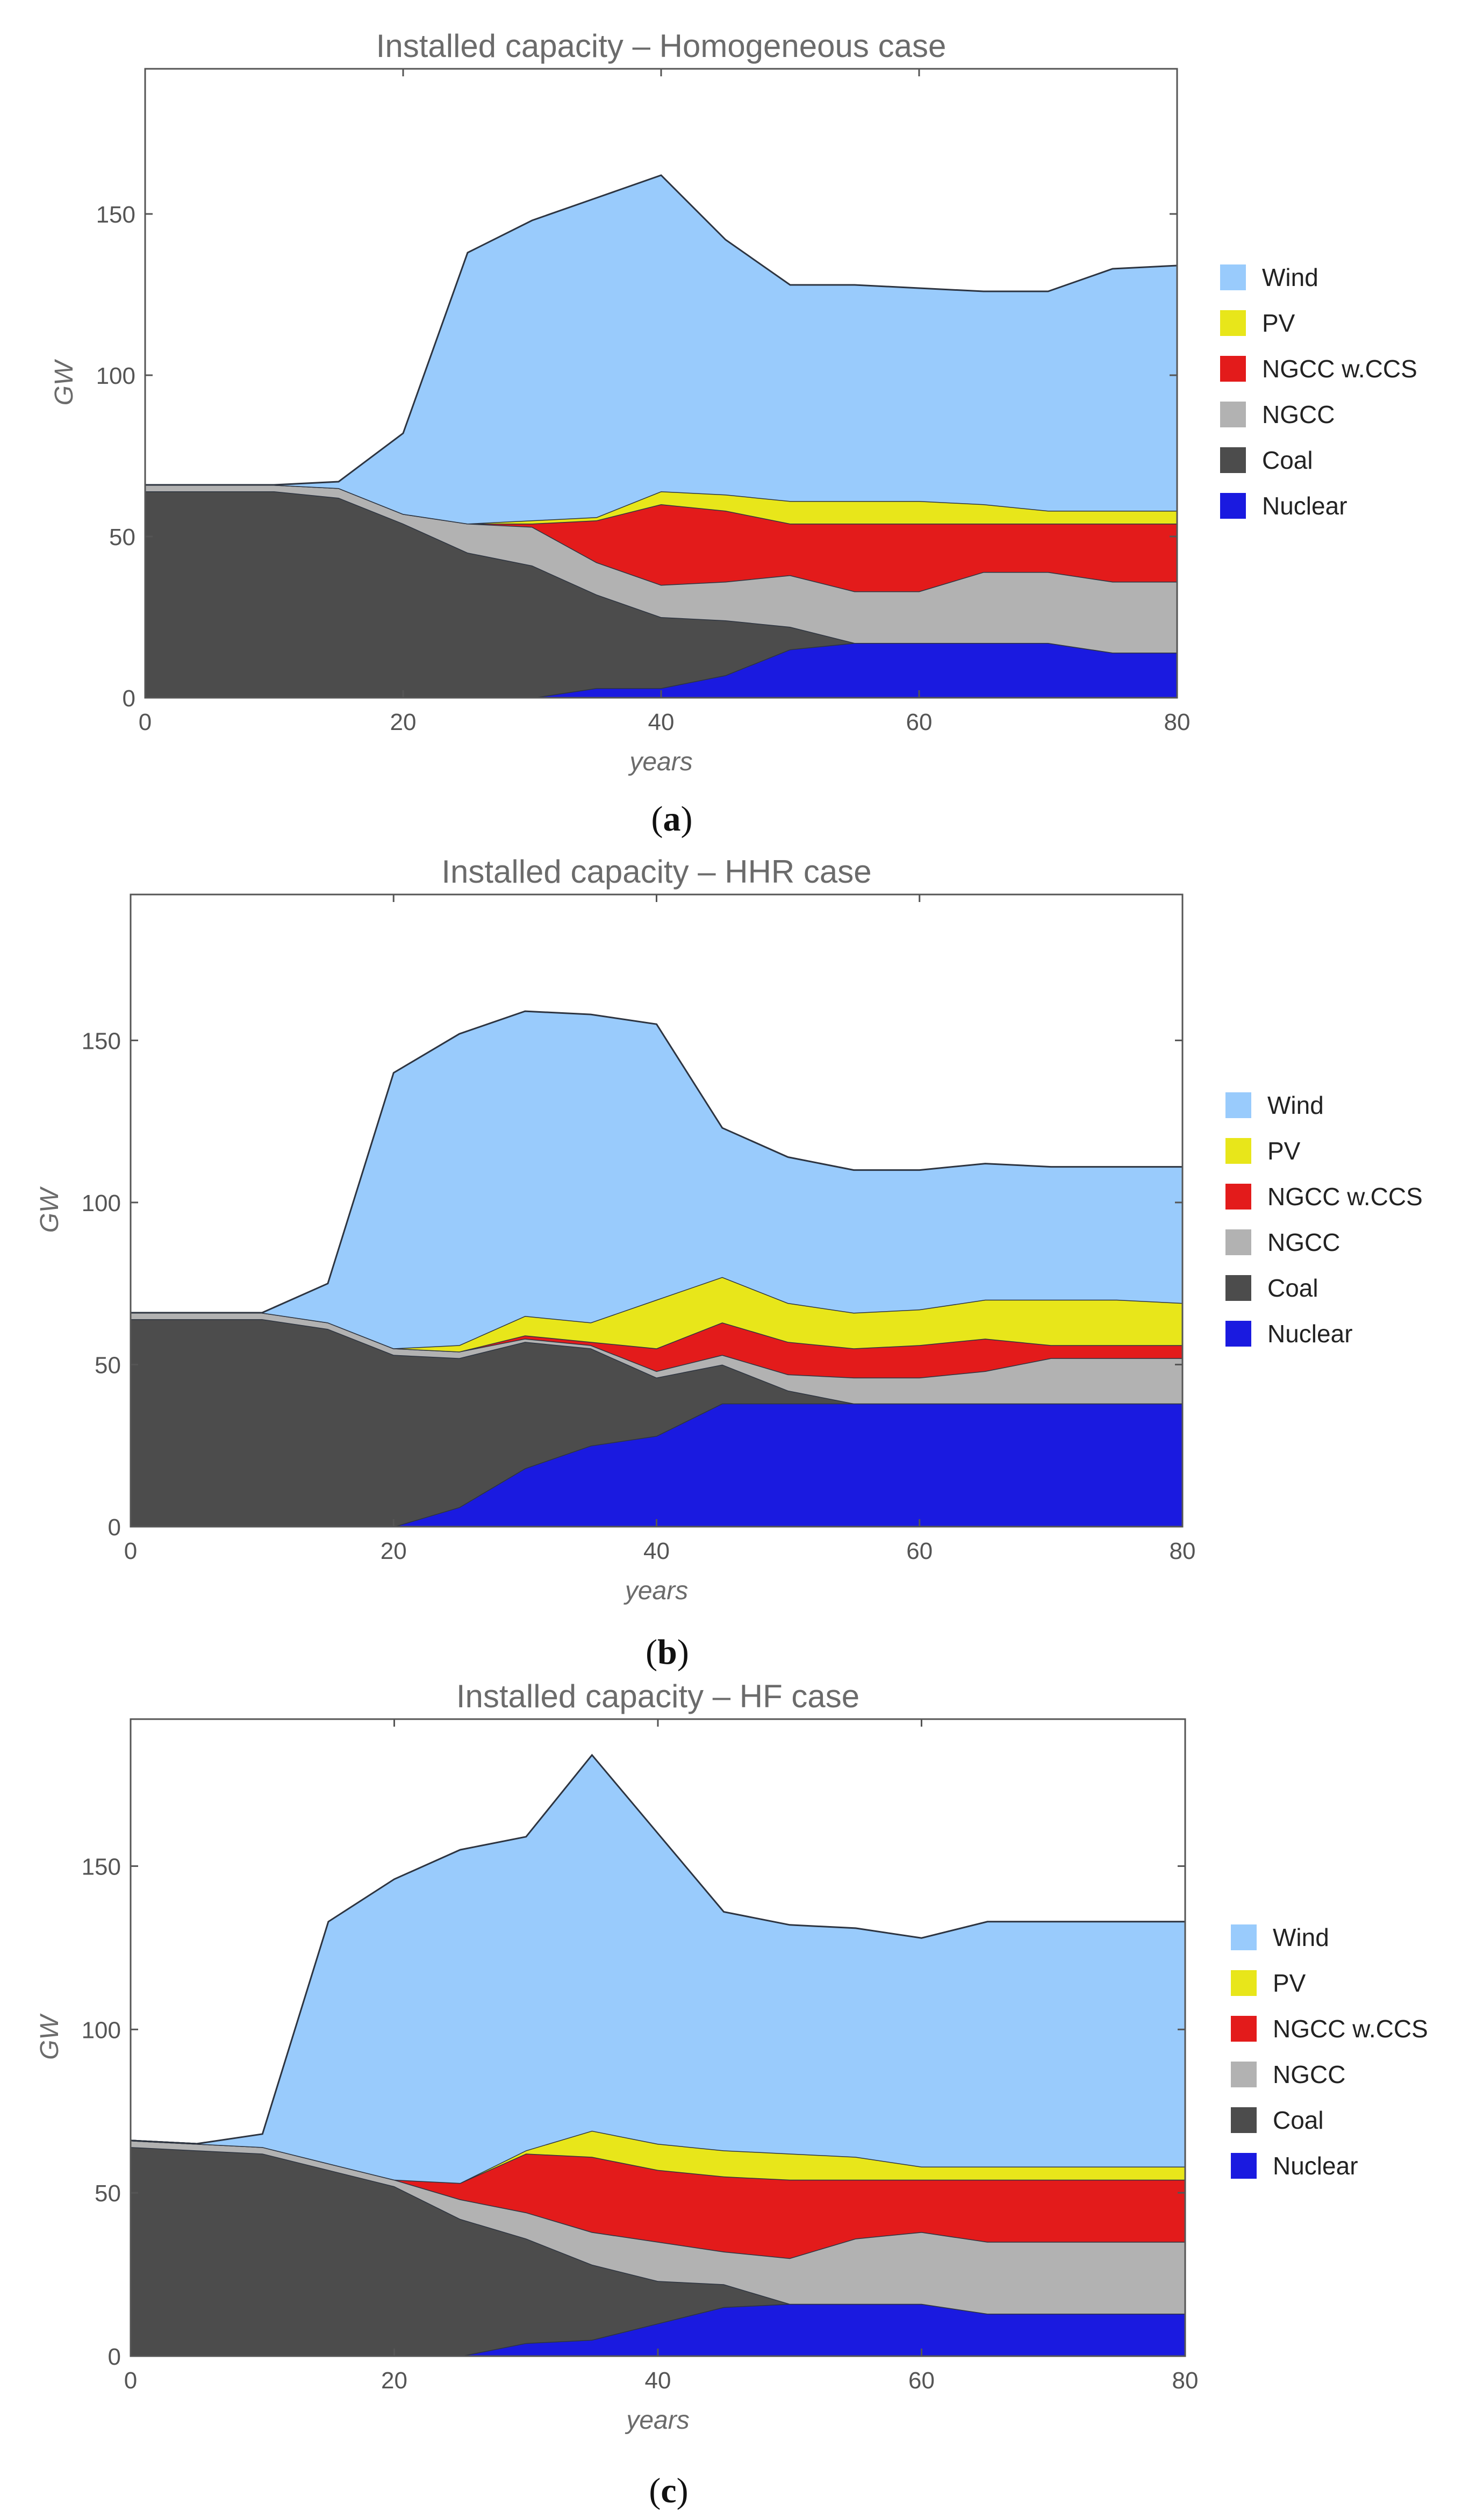 Image resolution: width=1484 pixels, height=2519 pixels. I want to click on caption-letter: c, so click(668, 2490).